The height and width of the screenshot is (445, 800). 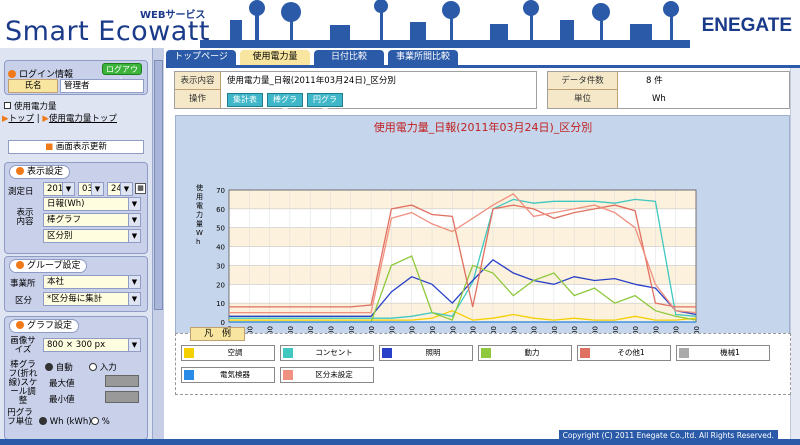 I want to click on legend-label: 機械1, so click(x=730, y=352).